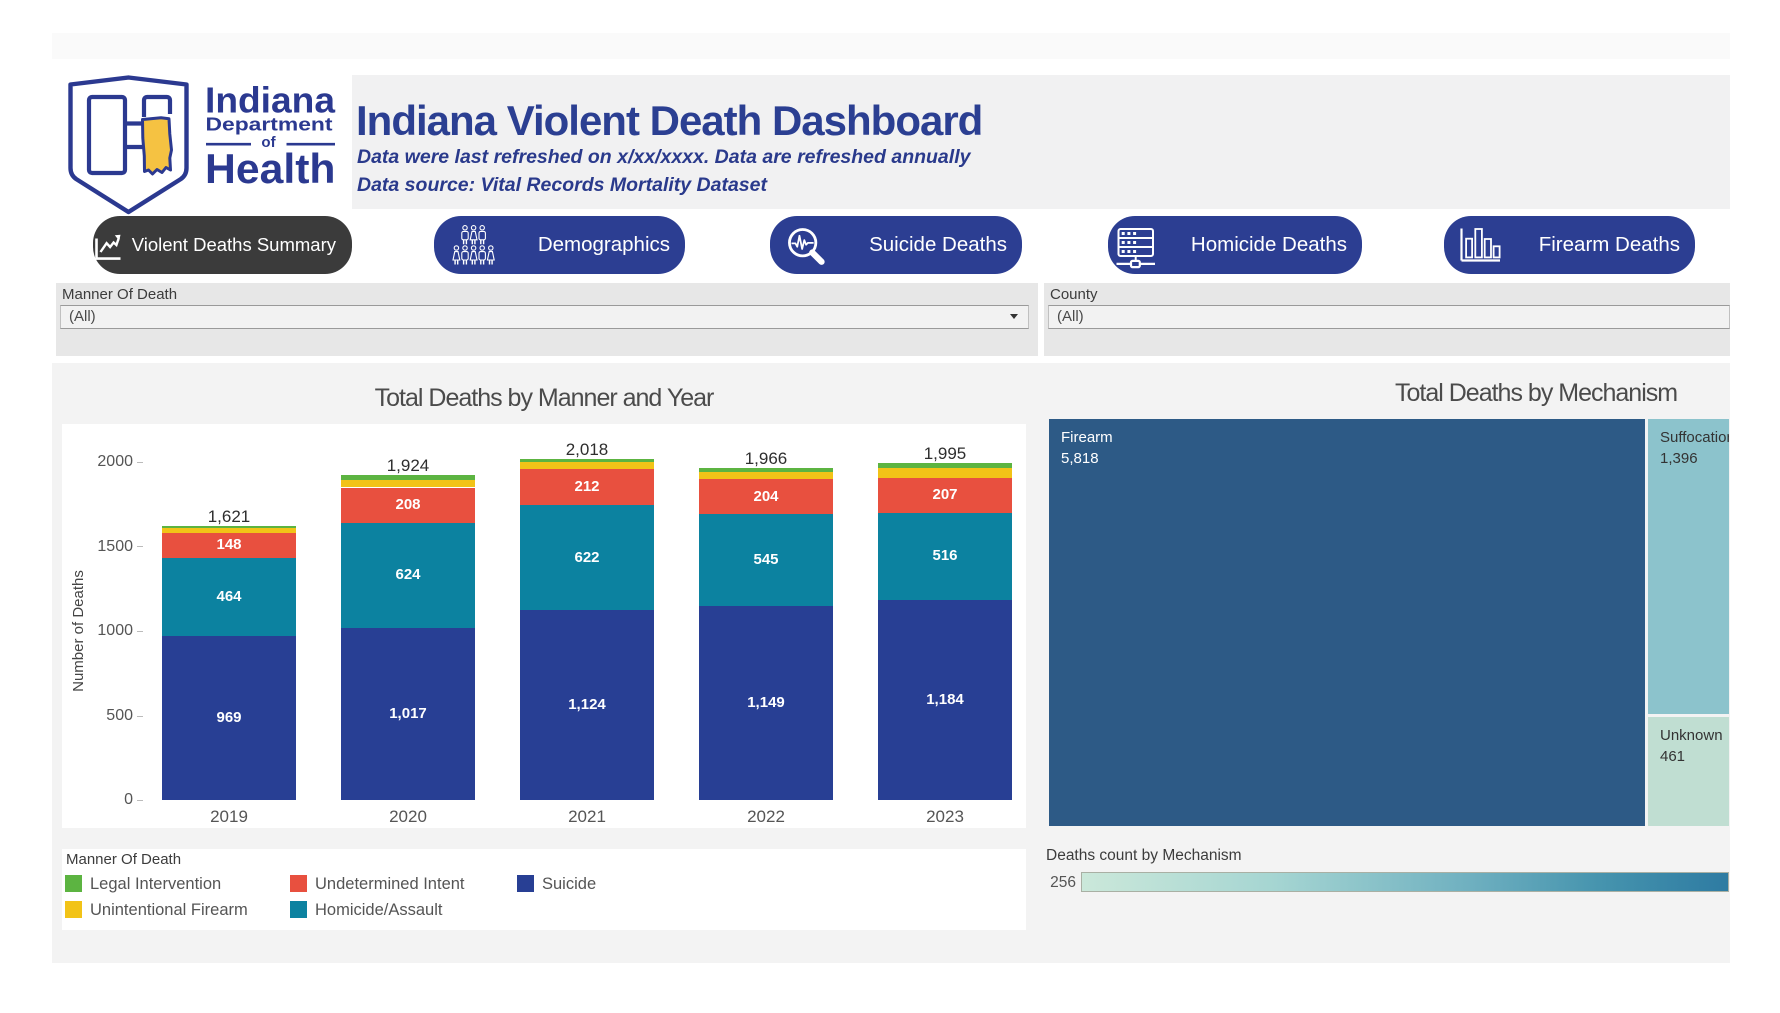  I want to click on svg-text: Health, so click(270, 168).